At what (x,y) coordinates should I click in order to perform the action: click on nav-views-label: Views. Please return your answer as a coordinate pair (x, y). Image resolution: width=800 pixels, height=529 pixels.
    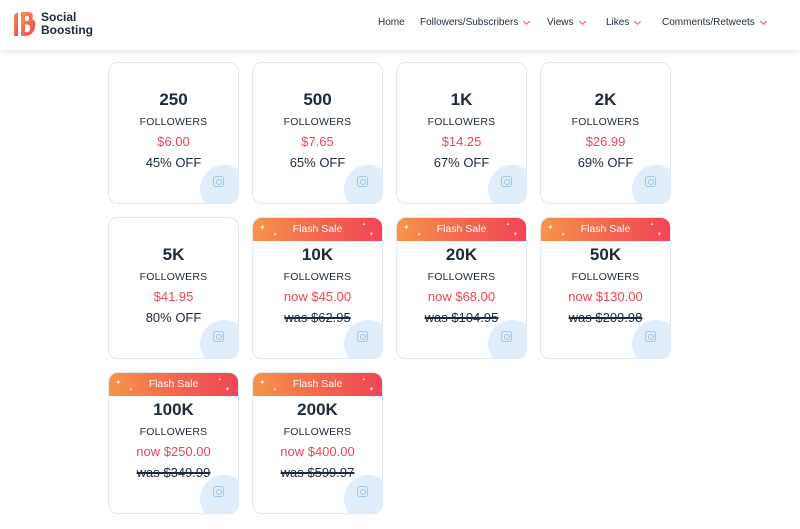
    Looking at the image, I should click on (560, 22).